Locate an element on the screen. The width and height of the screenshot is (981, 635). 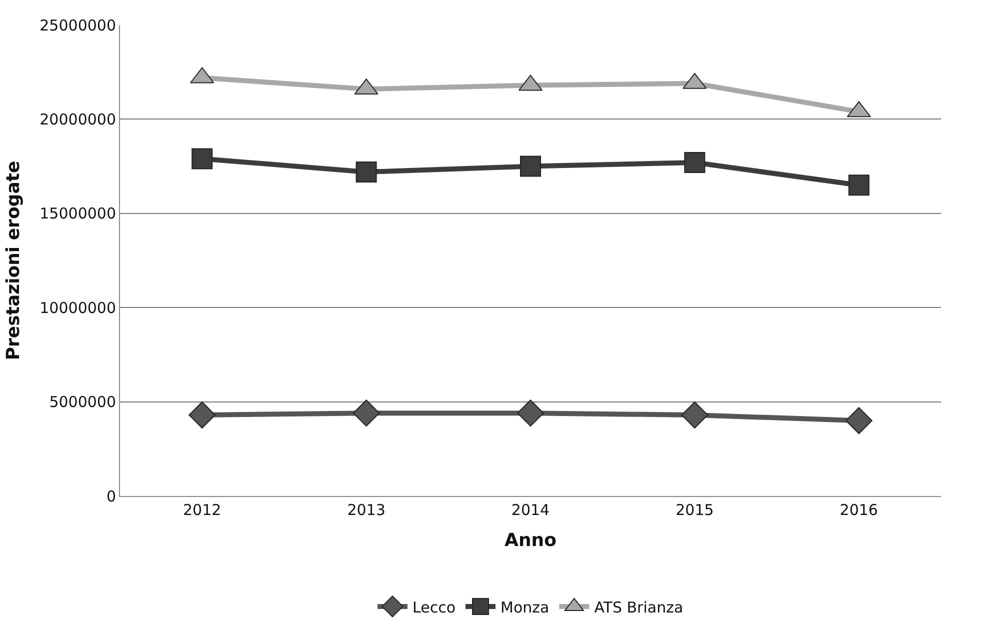
y-tick-label: 15000000 is located at coordinates (78, 213).